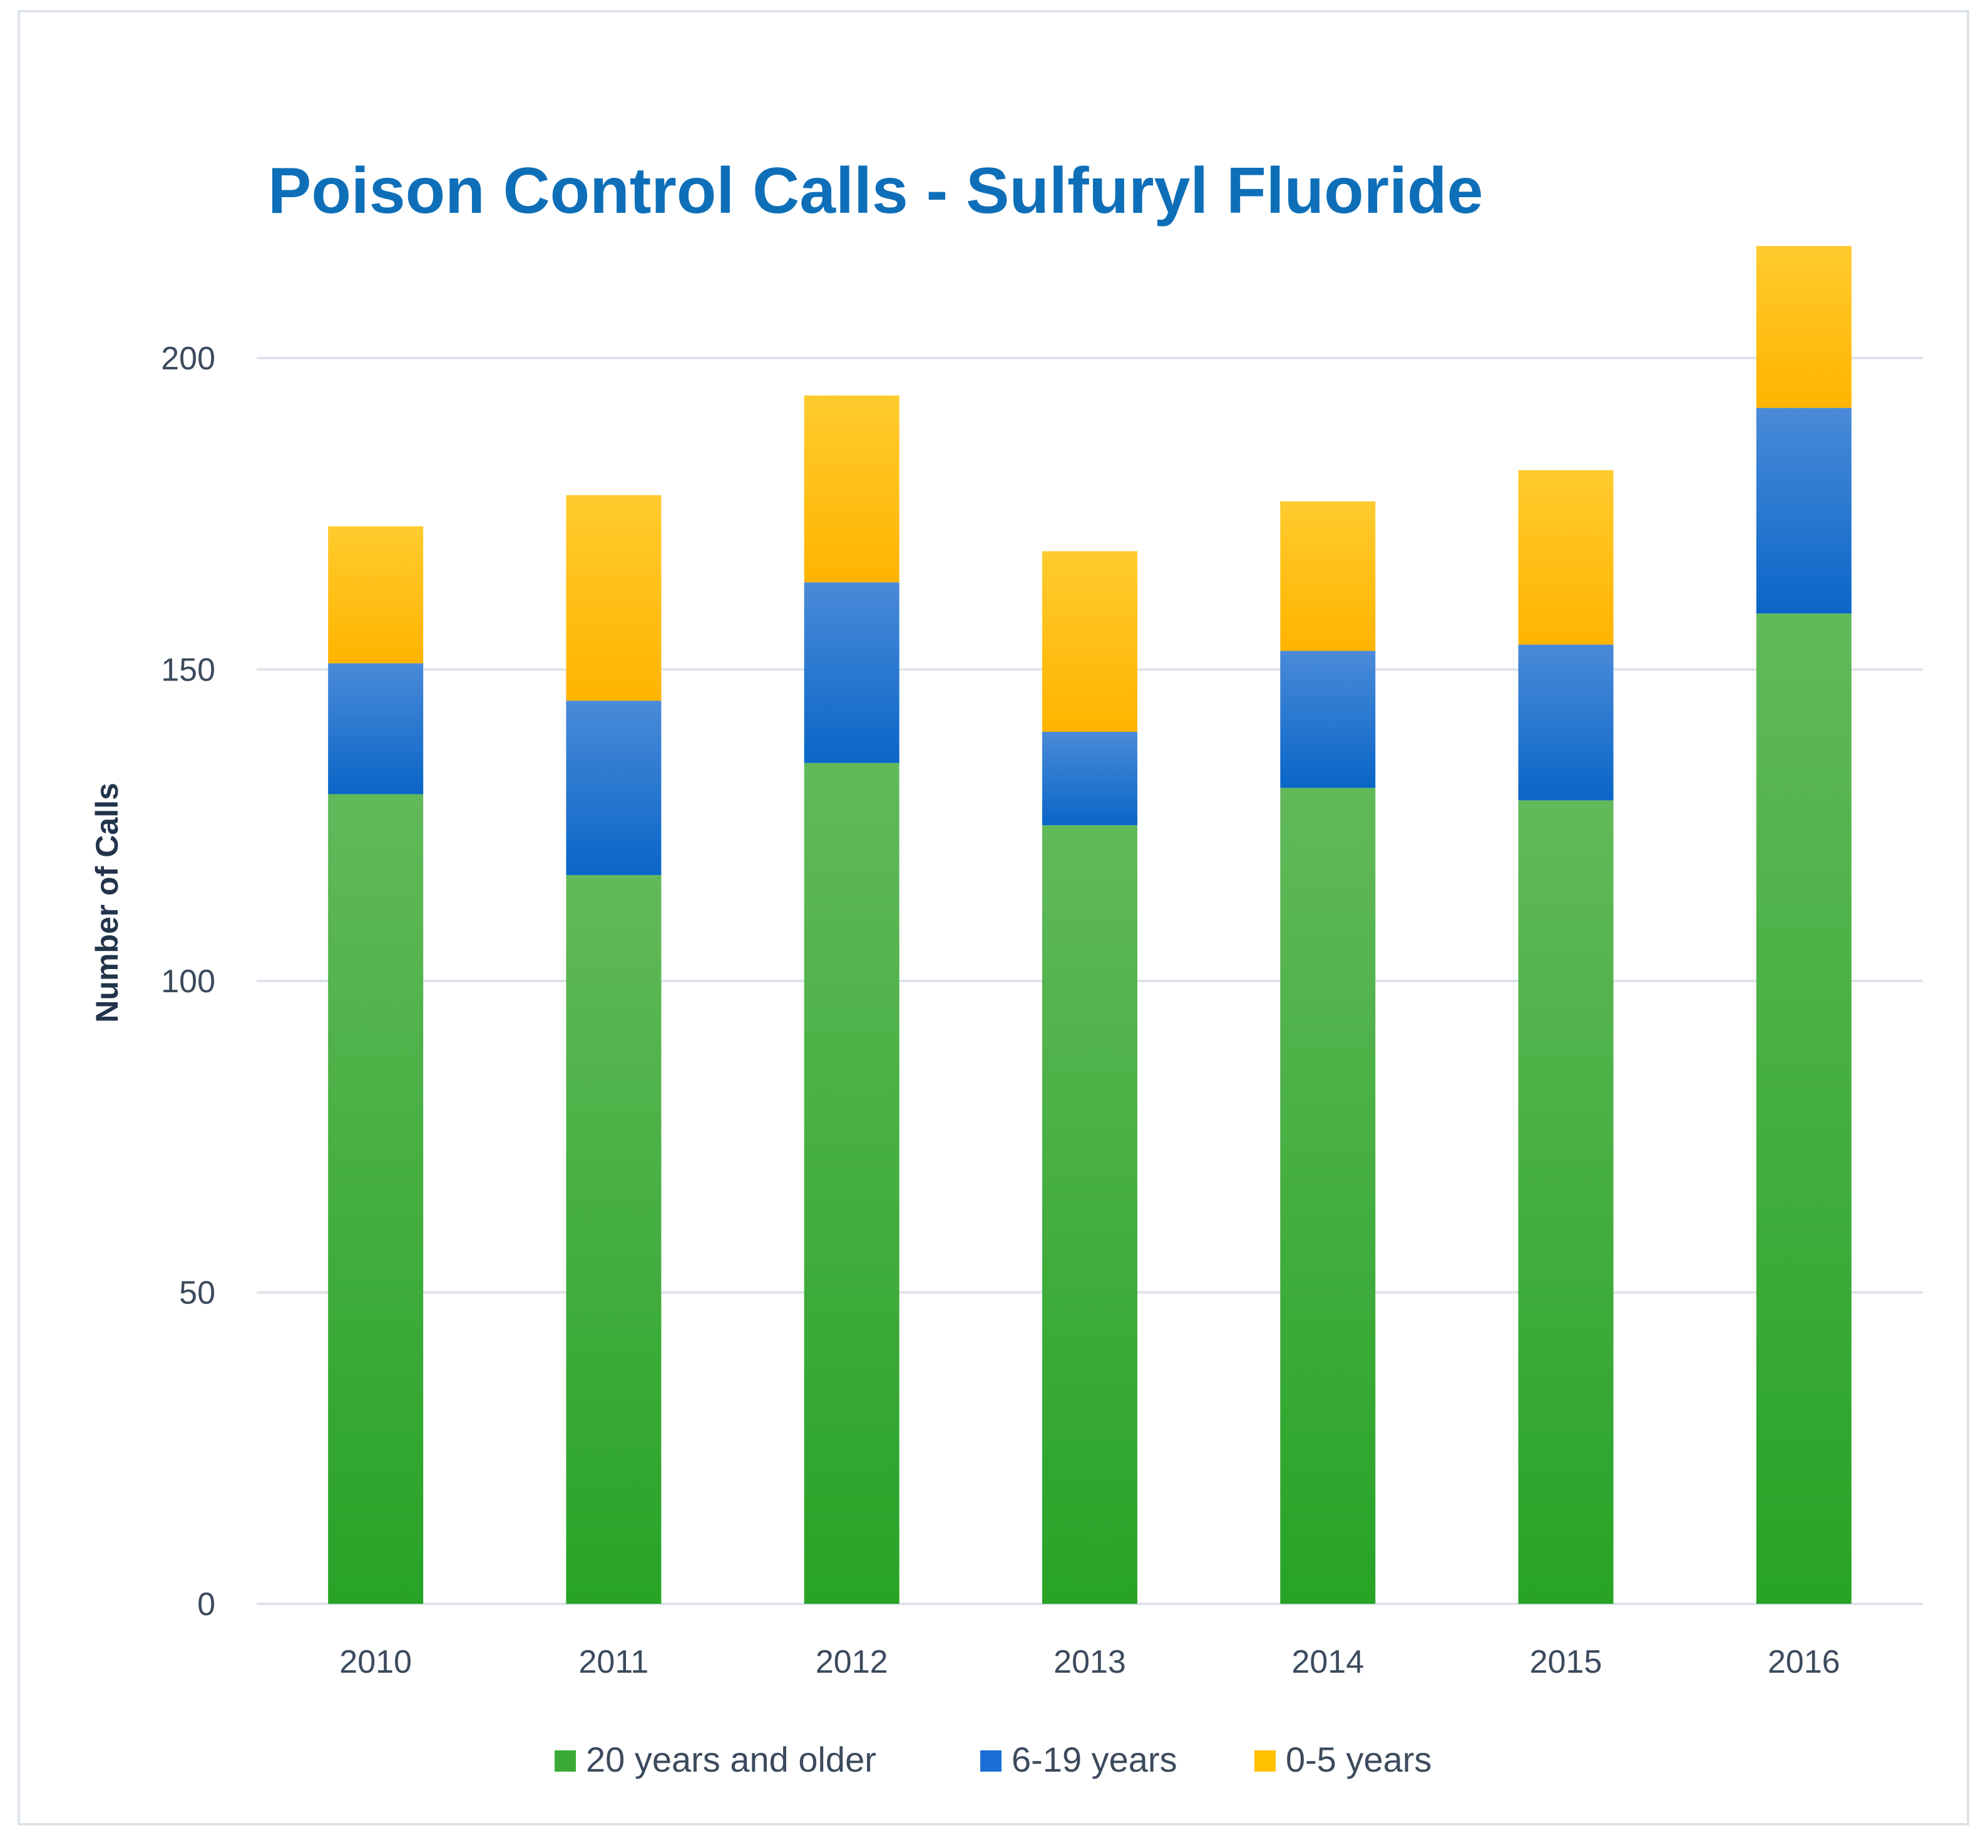 Image resolution: width=1988 pixels, height=1848 pixels. I want to click on bar-2010-20-years-and-older, so click(376, 1199).